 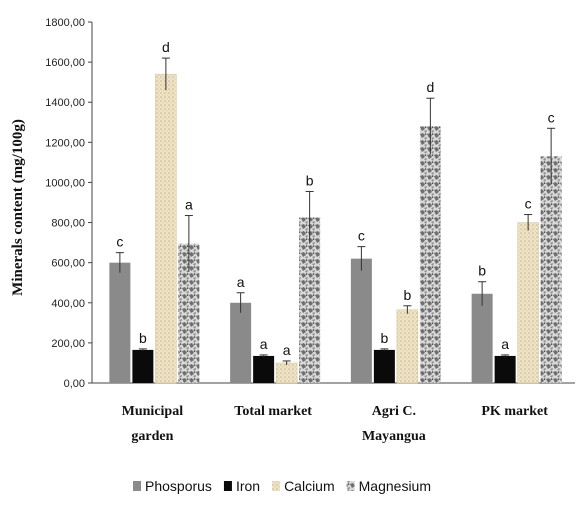 What do you see at coordinates (152, 436) in the screenshot?
I see `x-tick-label: garden` at bounding box center [152, 436].